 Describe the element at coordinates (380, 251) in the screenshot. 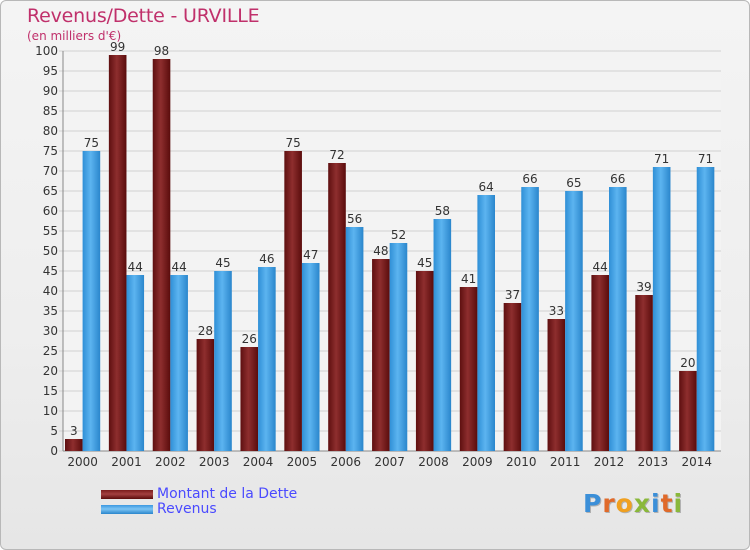

I see `data-label: 48` at that location.